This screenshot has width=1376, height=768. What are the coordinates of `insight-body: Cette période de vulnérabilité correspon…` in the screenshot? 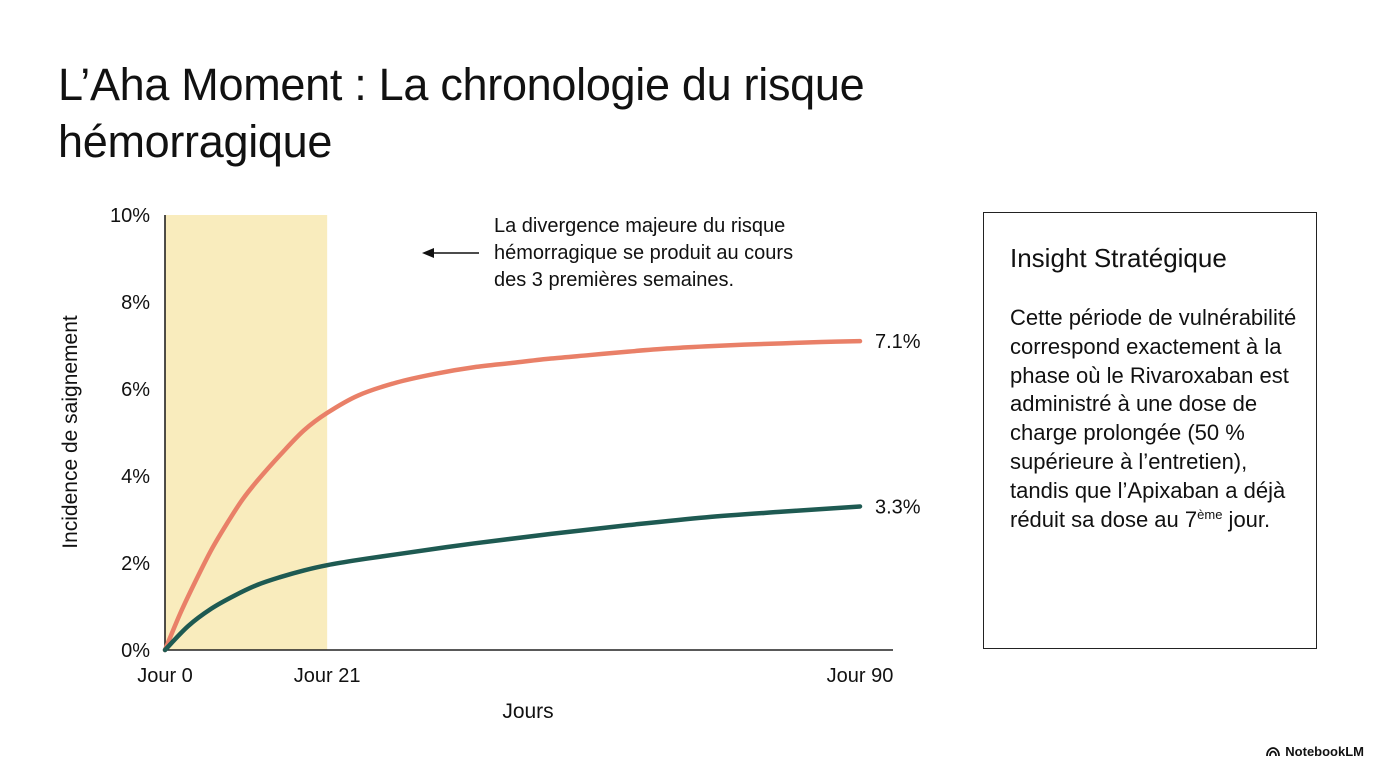 It's located at (1155, 419).